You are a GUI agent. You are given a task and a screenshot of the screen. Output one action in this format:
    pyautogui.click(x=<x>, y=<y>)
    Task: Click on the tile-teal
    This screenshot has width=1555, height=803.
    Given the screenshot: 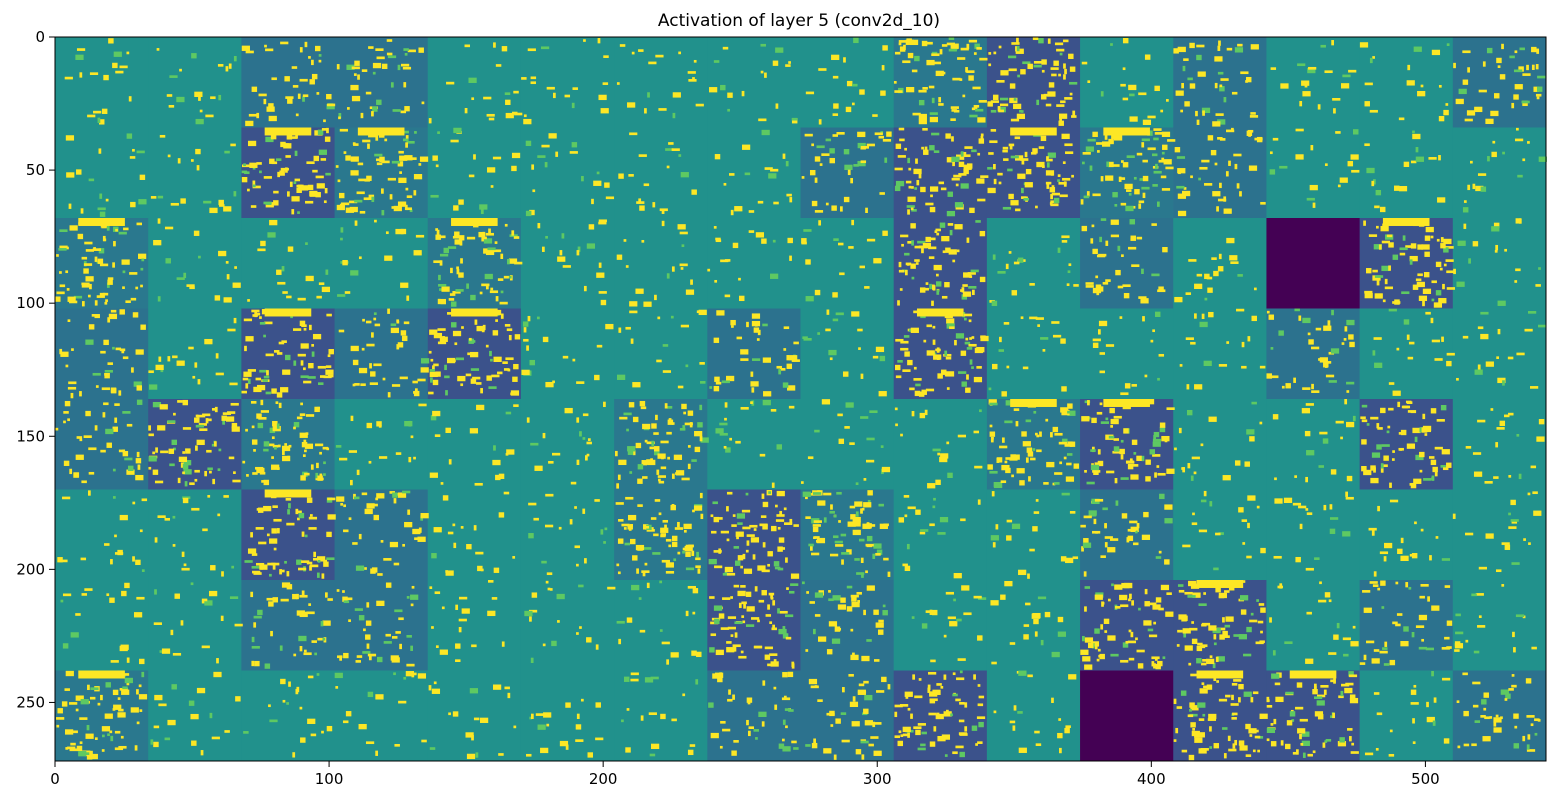 What is the action you would take?
    pyautogui.click(x=195, y=625)
    